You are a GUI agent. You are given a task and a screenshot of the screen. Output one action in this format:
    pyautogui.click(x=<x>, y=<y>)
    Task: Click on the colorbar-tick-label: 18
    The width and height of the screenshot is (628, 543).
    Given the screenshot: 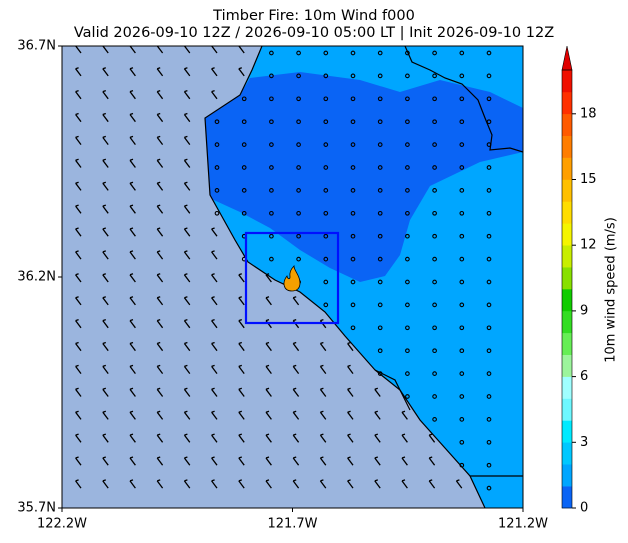 What is the action you would take?
    pyautogui.click(x=588, y=113)
    